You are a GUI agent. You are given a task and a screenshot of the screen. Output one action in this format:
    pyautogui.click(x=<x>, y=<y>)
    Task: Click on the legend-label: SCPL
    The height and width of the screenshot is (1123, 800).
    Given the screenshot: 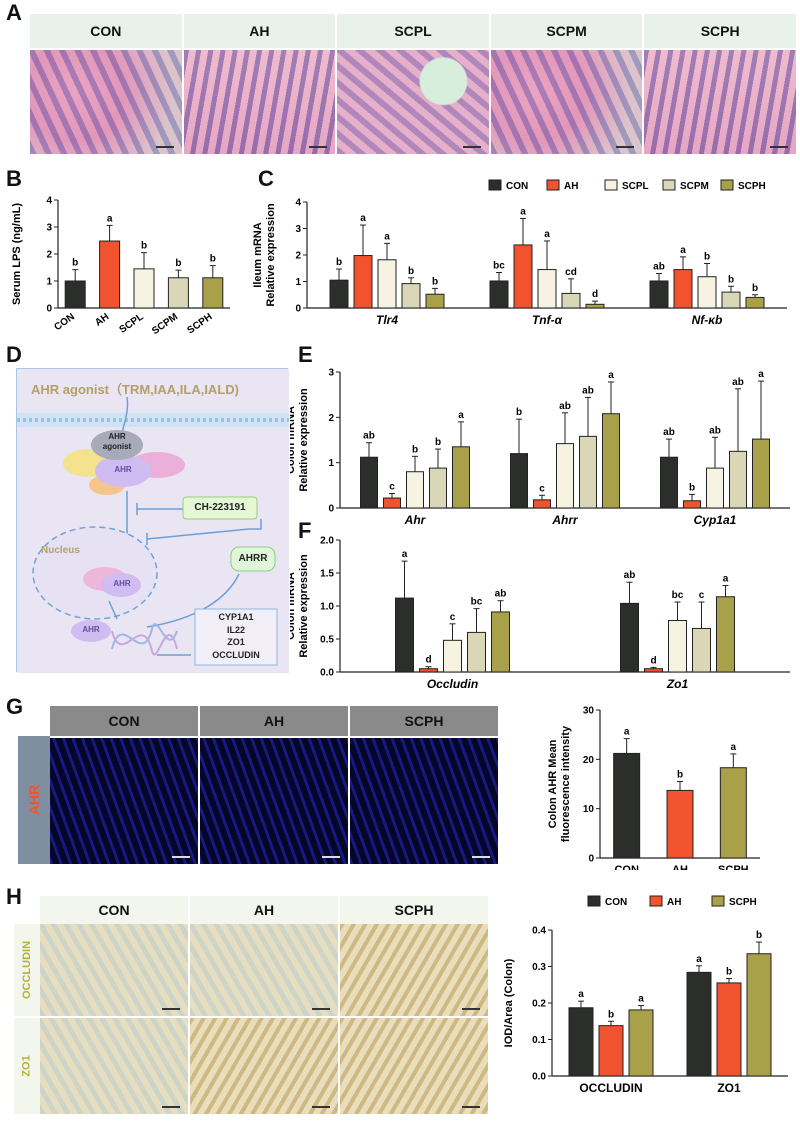 What is the action you would take?
    pyautogui.click(x=635, y=186)
    